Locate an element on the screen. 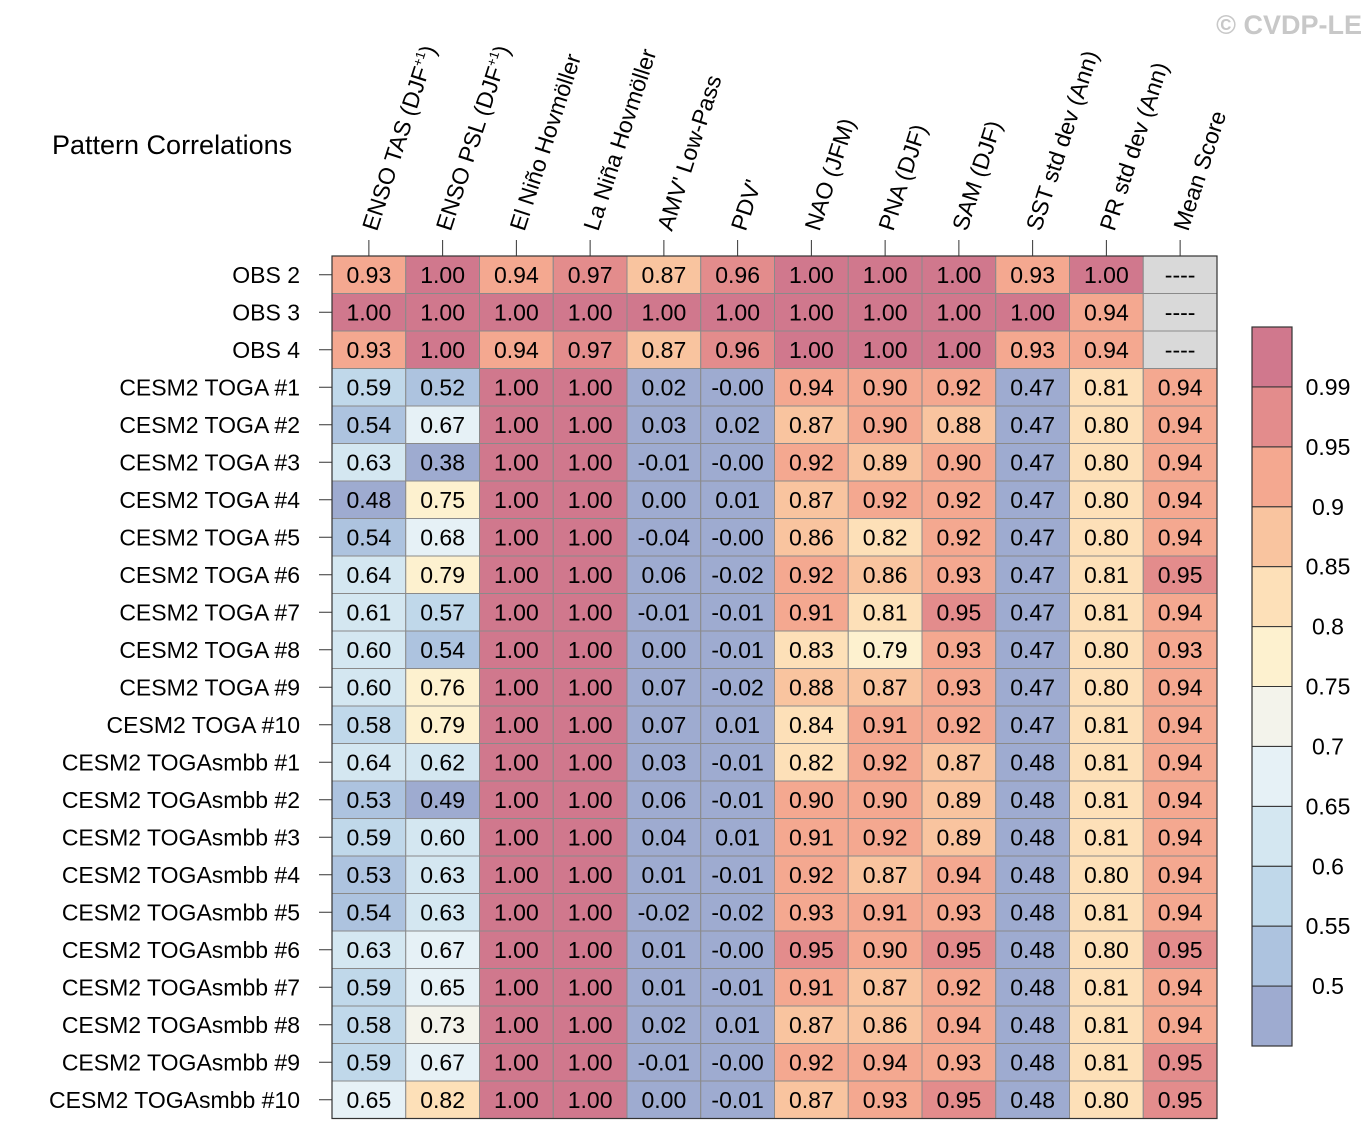  cell-value-label: 0.96 is located at coordinates (737, 275).